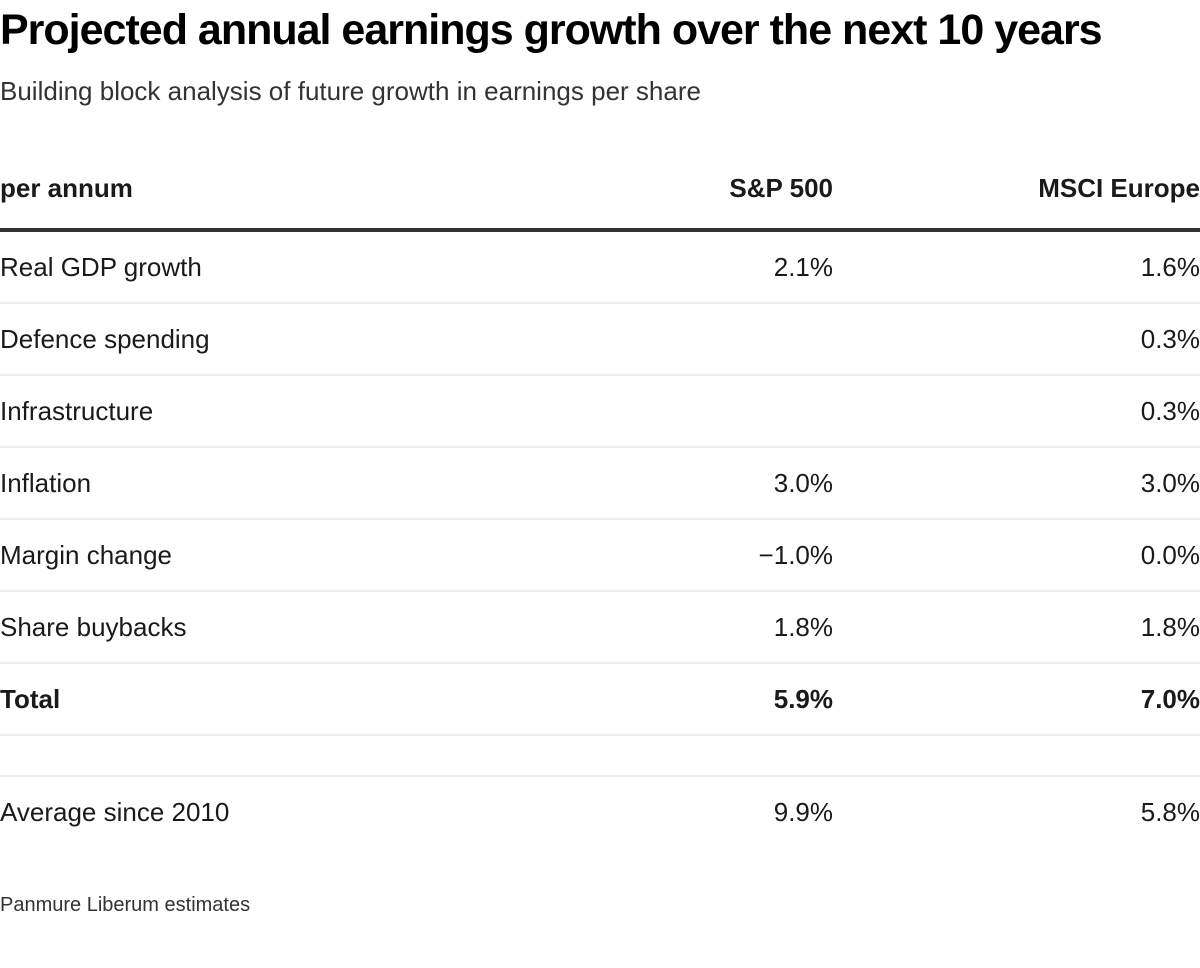 The height and width of the screenshot is (968, 1200). What do you see at coordinates (1016, 267) in the screenshot?
I see `cell-msci-europe: 1.6%` at bounding box center [1016, 267].